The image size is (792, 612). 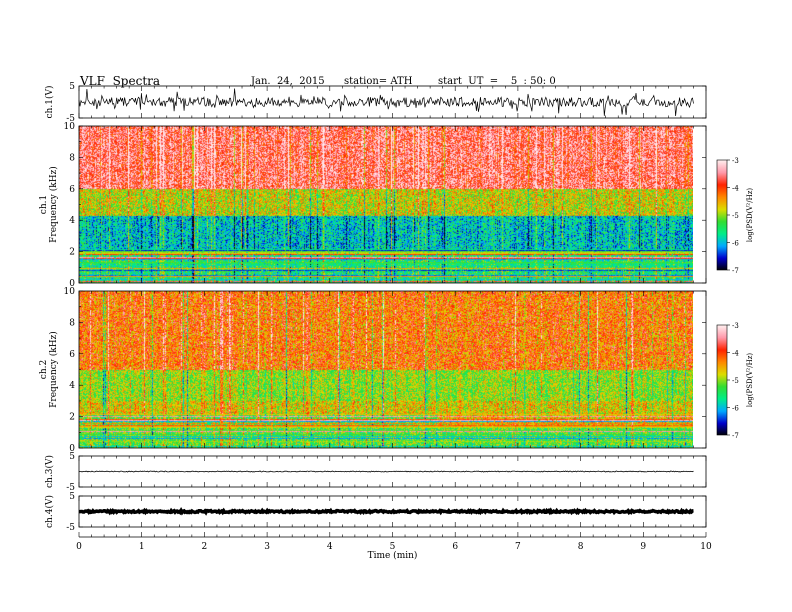 What do you see at coordinates (386, 511) in the screenshot?
I see `ch4-trace` at bounding box center [386, 511].